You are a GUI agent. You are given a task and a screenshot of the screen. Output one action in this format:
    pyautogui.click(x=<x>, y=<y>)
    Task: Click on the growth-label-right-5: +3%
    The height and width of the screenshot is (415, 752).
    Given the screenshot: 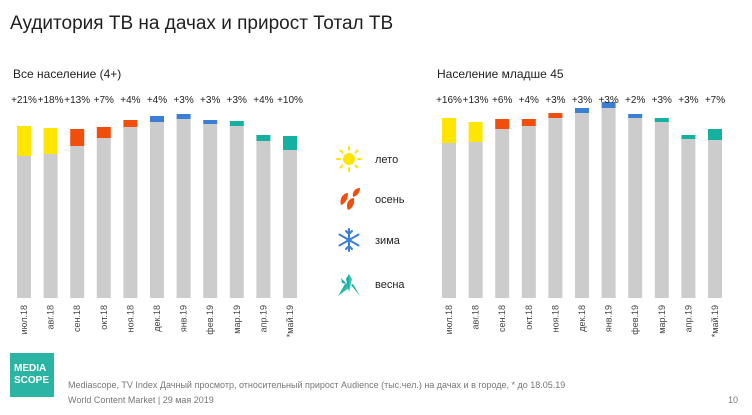 What is the action you would take?
    pyautogui.click(x=582, y=100)
    